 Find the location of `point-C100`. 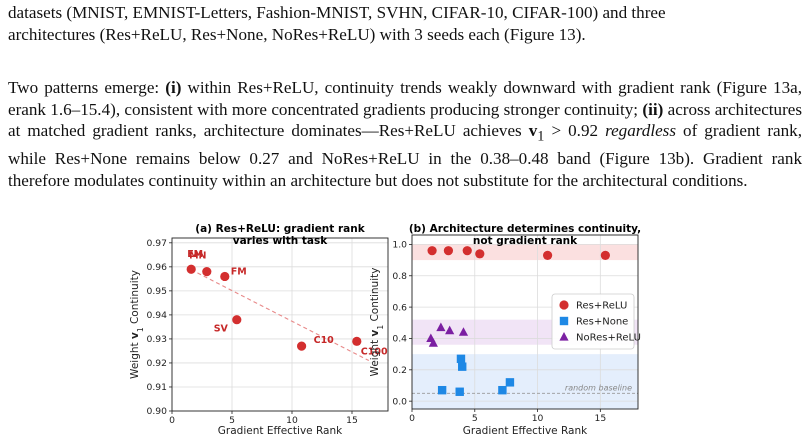

point-C100 is located at coordinates (357, 341).